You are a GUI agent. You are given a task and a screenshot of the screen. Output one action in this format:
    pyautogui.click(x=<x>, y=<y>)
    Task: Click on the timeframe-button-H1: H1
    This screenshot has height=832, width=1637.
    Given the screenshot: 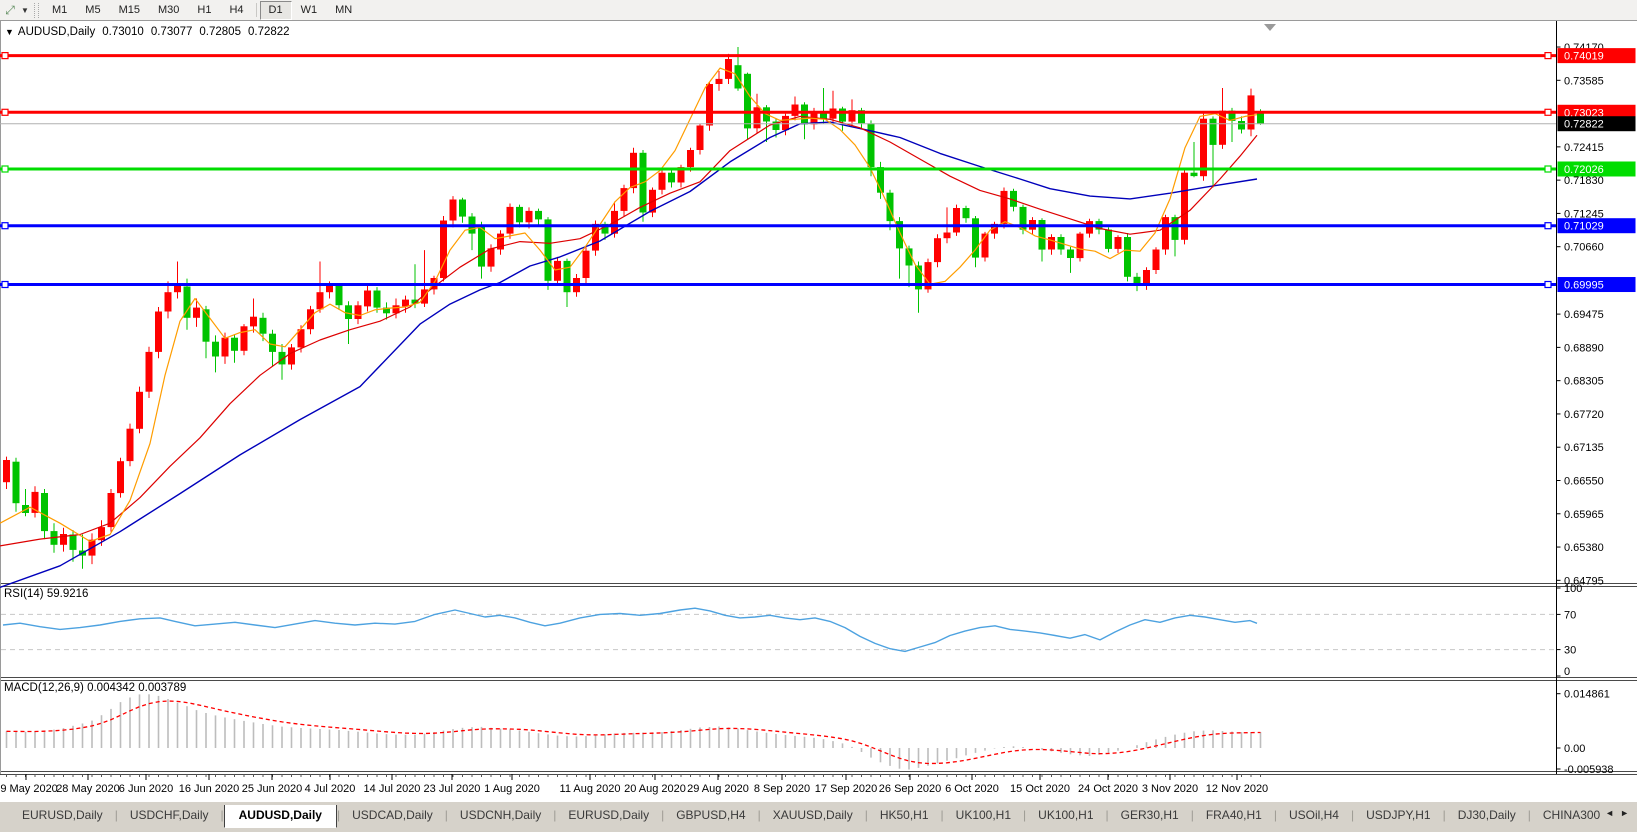 What is the action you would take?
    pyautogui.click(x=204, y=9)
    